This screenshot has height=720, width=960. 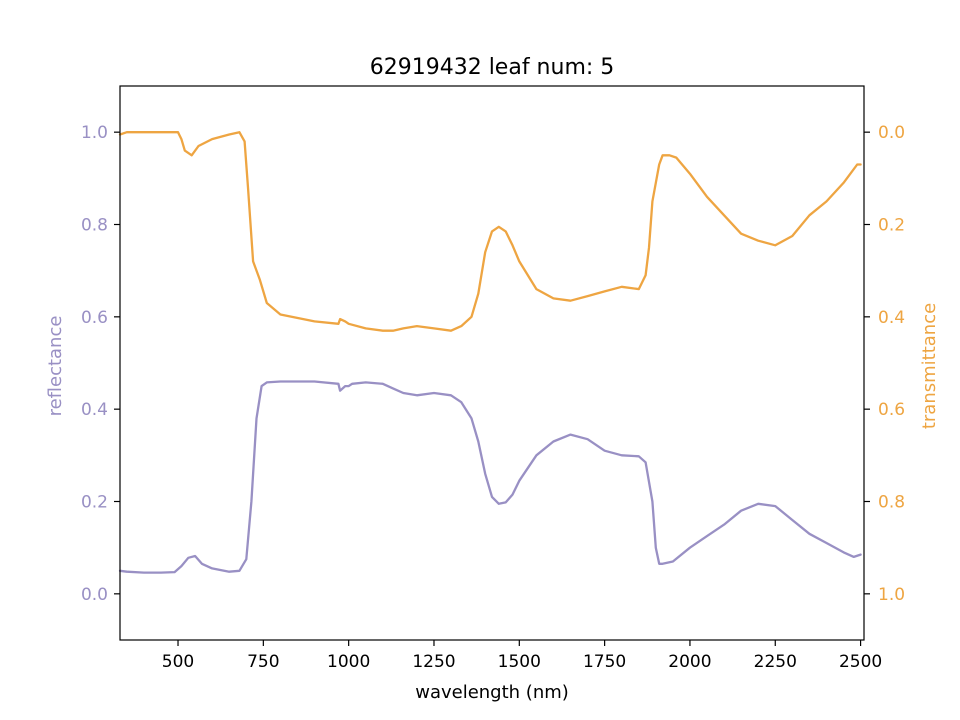 What do you see at coordinates (519, 662) in the screenshot?
I see `x-tick-label: 1500` at bounding box center [519, 662].